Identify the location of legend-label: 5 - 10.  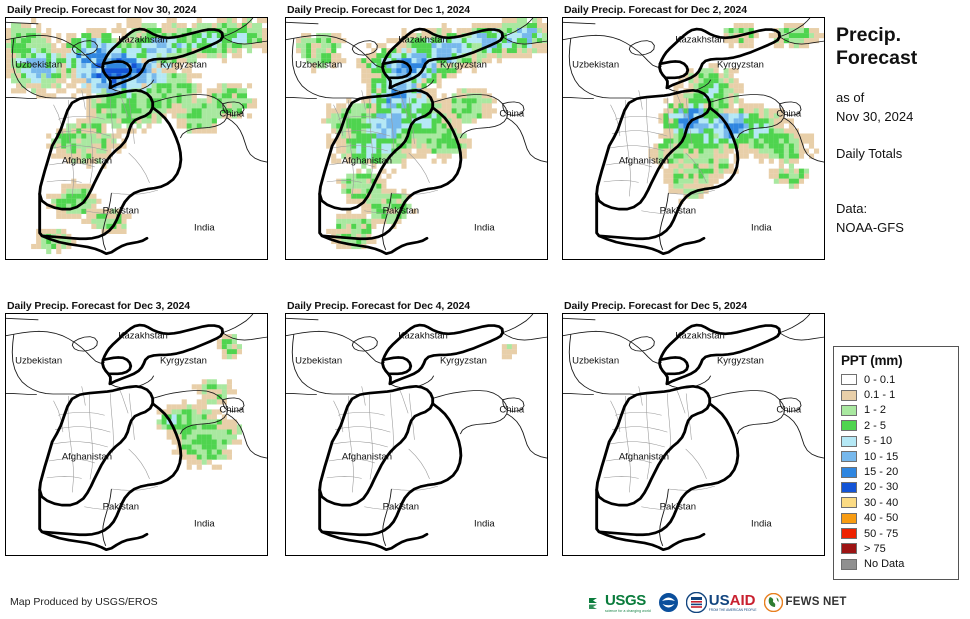
(878, 441).